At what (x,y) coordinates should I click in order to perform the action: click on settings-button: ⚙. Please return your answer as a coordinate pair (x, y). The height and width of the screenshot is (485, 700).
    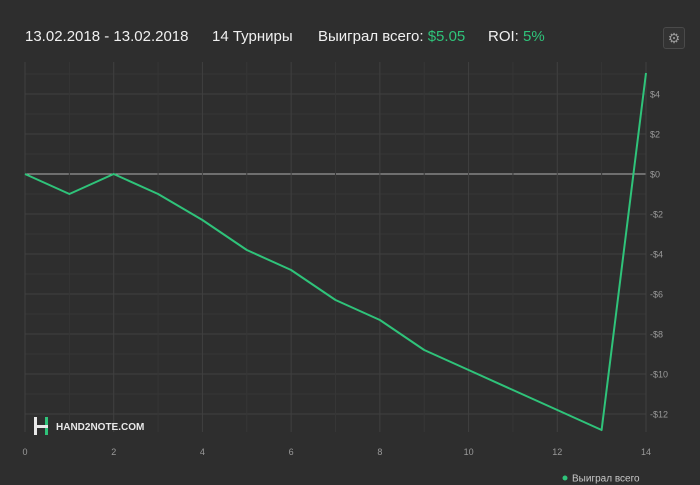
    Looking at the image, I should click on (674, 38).